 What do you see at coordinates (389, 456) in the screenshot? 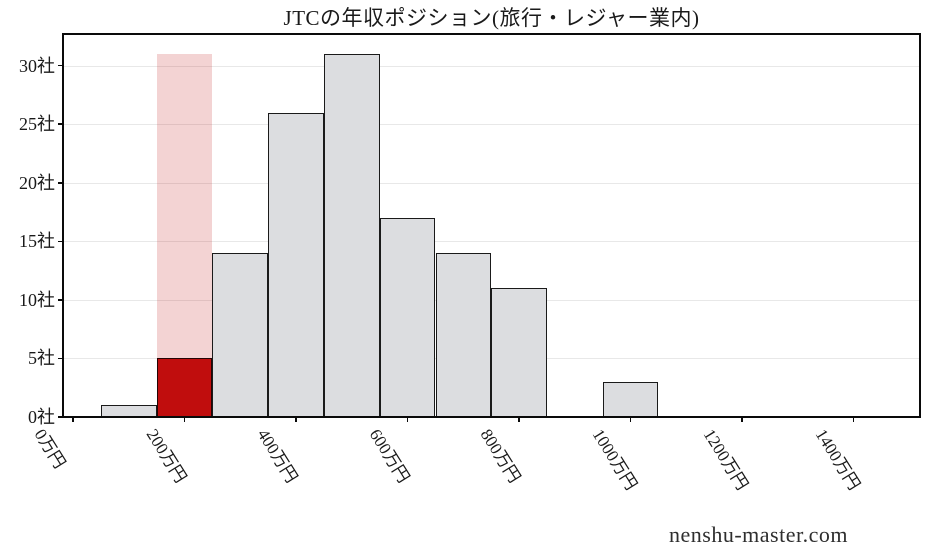
I see `x-tick-label: 600万円` at bounding box center [389, 456].